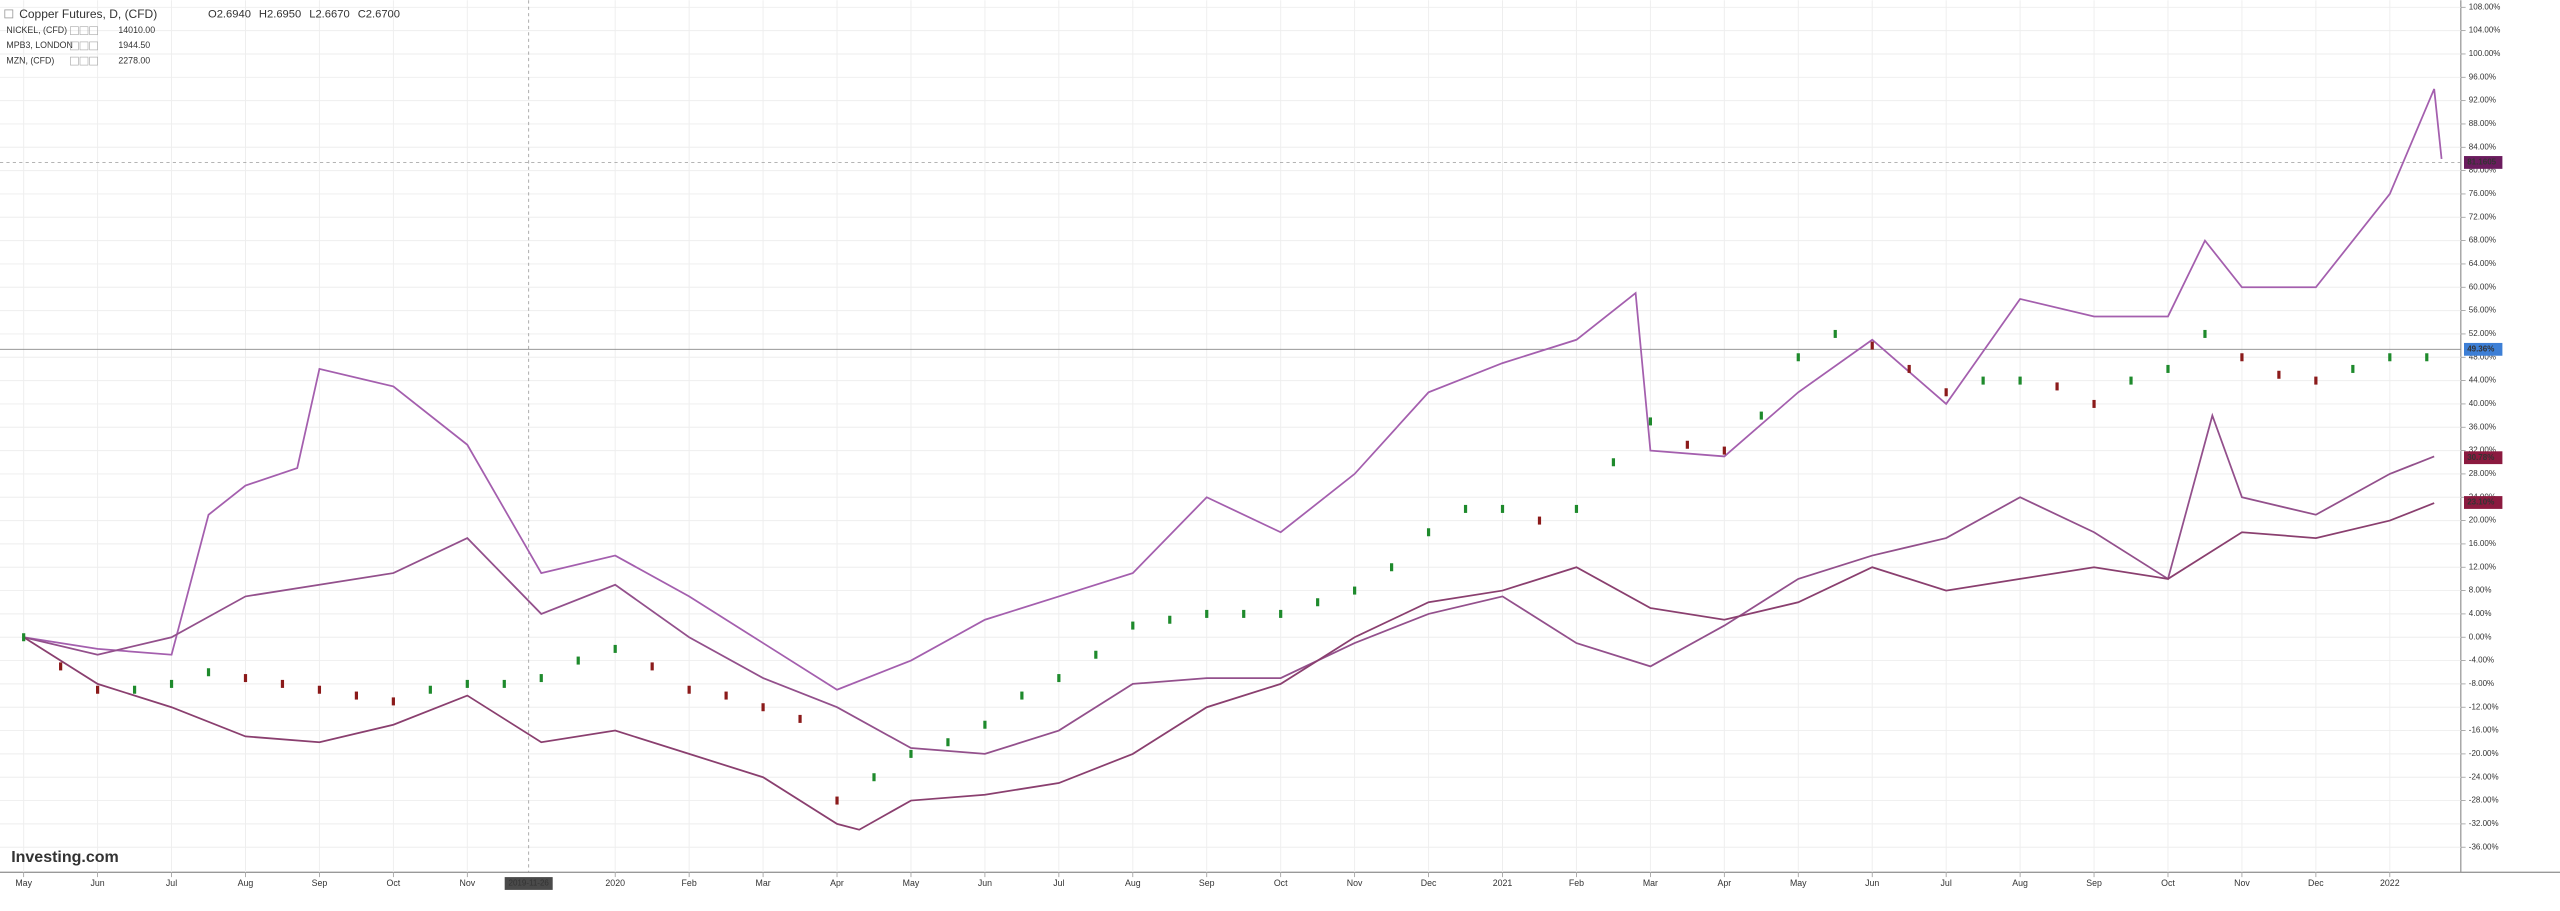 This screenshot has width=2560, height=911. What do you see at coordinates (2484, 706) in the screenshot?
I see `y-tick-label: -12.00%` at bounding box center [2484, 706].